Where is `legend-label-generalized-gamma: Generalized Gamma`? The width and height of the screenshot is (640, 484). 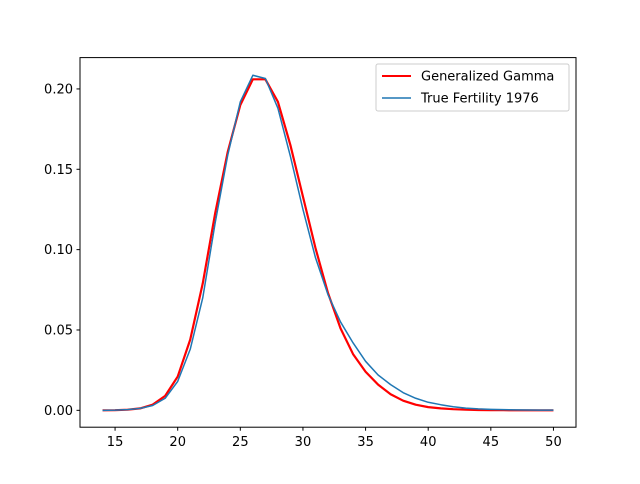
legend-label-generalized-gamma: Generalized Gamma is located at coordinates (487, 77).